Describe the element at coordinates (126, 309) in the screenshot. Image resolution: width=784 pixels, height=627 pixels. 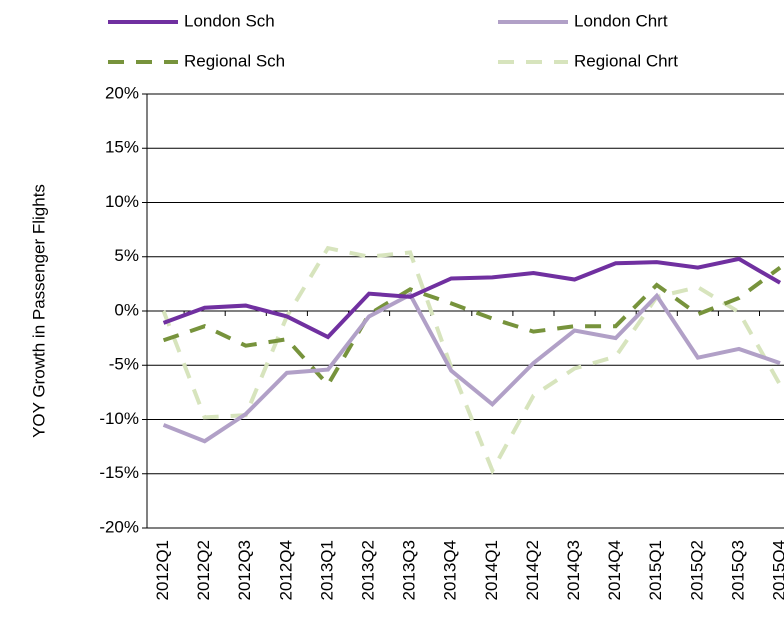
I see `y-tick-label: 0%` at that location.